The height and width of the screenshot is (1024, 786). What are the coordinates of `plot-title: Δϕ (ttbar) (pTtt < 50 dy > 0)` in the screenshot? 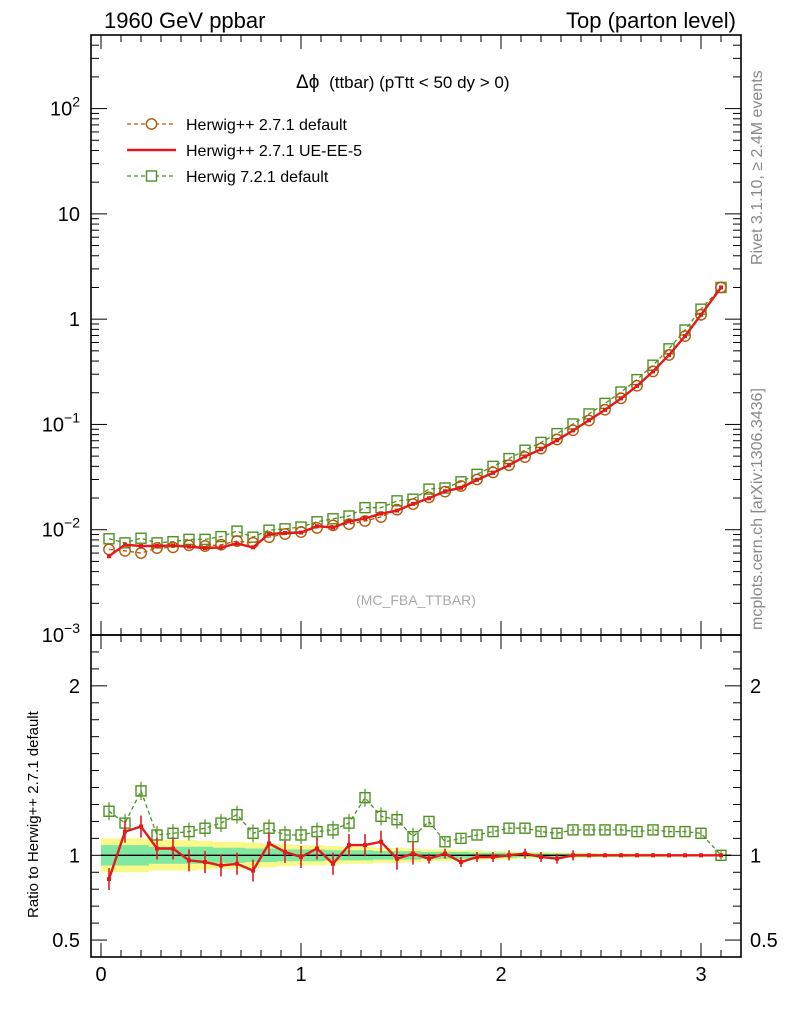 It's located at (403, 82).